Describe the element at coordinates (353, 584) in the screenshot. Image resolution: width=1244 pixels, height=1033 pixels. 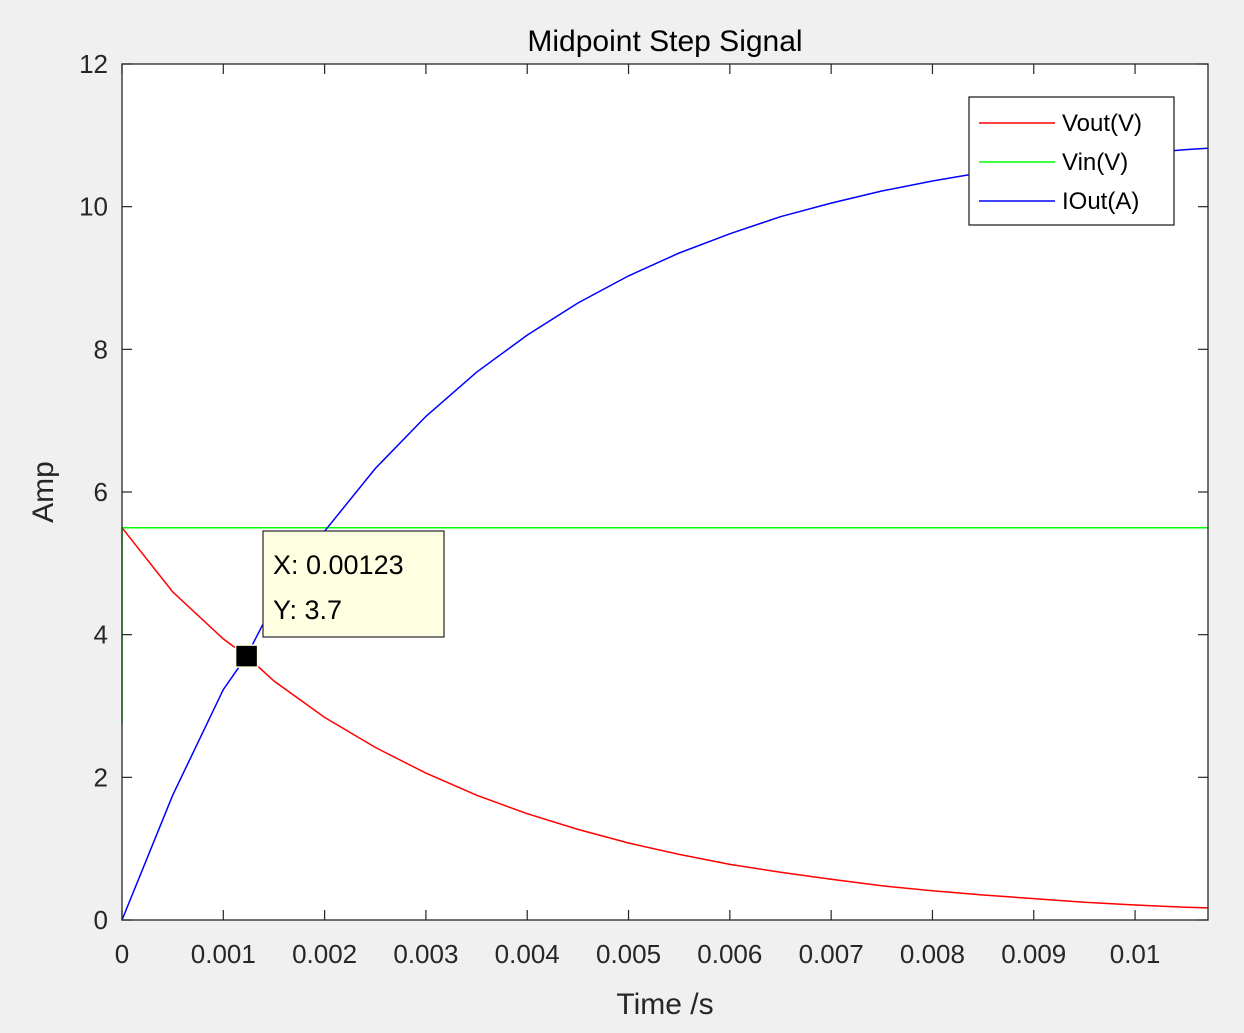
I see `data-tip-box` at that location.